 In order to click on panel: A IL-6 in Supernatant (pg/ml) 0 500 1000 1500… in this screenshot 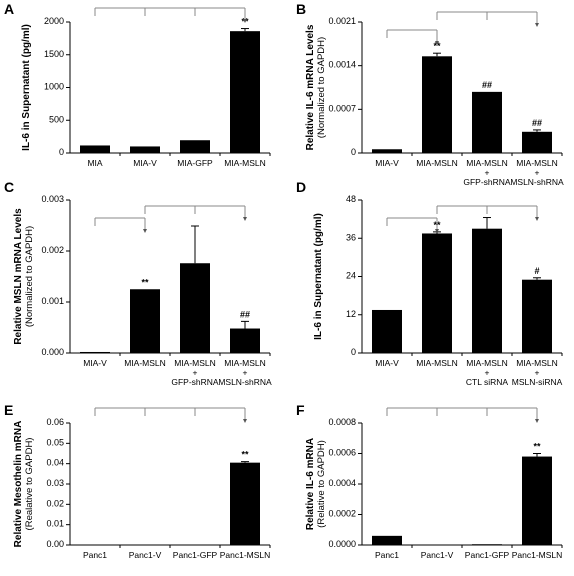, I will do `click(137, 84)`.